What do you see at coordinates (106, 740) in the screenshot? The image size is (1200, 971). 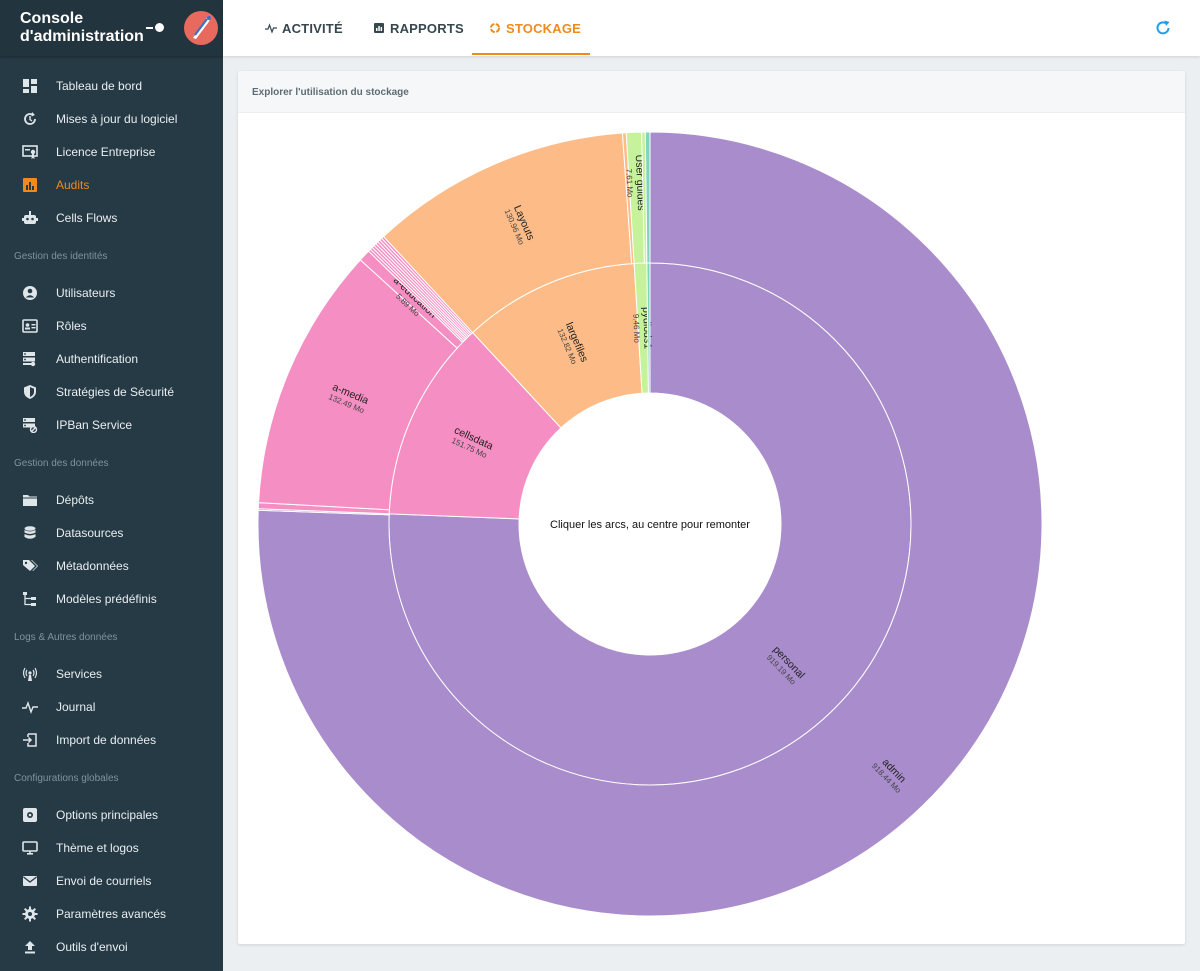 I see `sidebar-item-label: Import de données` at bounding box center [106, 740].